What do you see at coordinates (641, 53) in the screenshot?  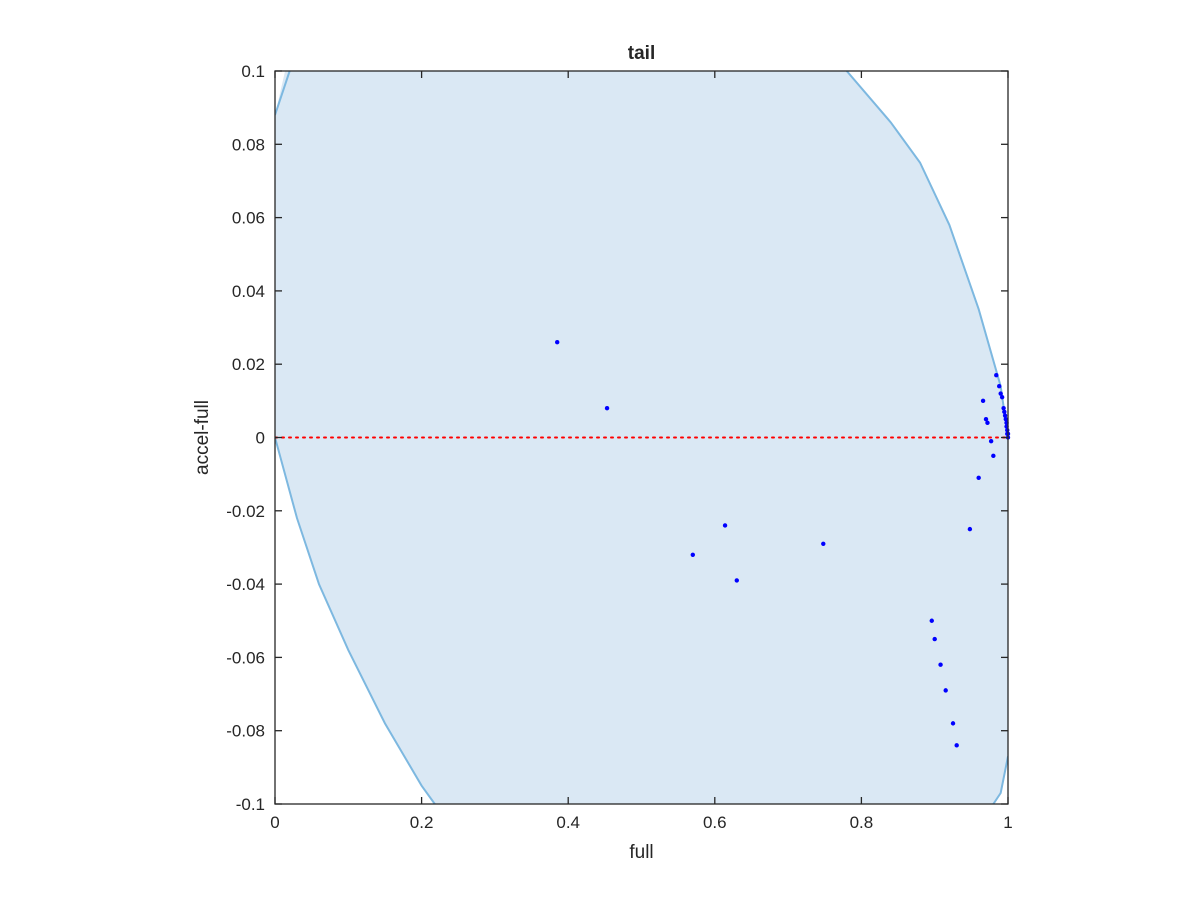 I see `chart-title: tail` at bounding box center [641, 53].